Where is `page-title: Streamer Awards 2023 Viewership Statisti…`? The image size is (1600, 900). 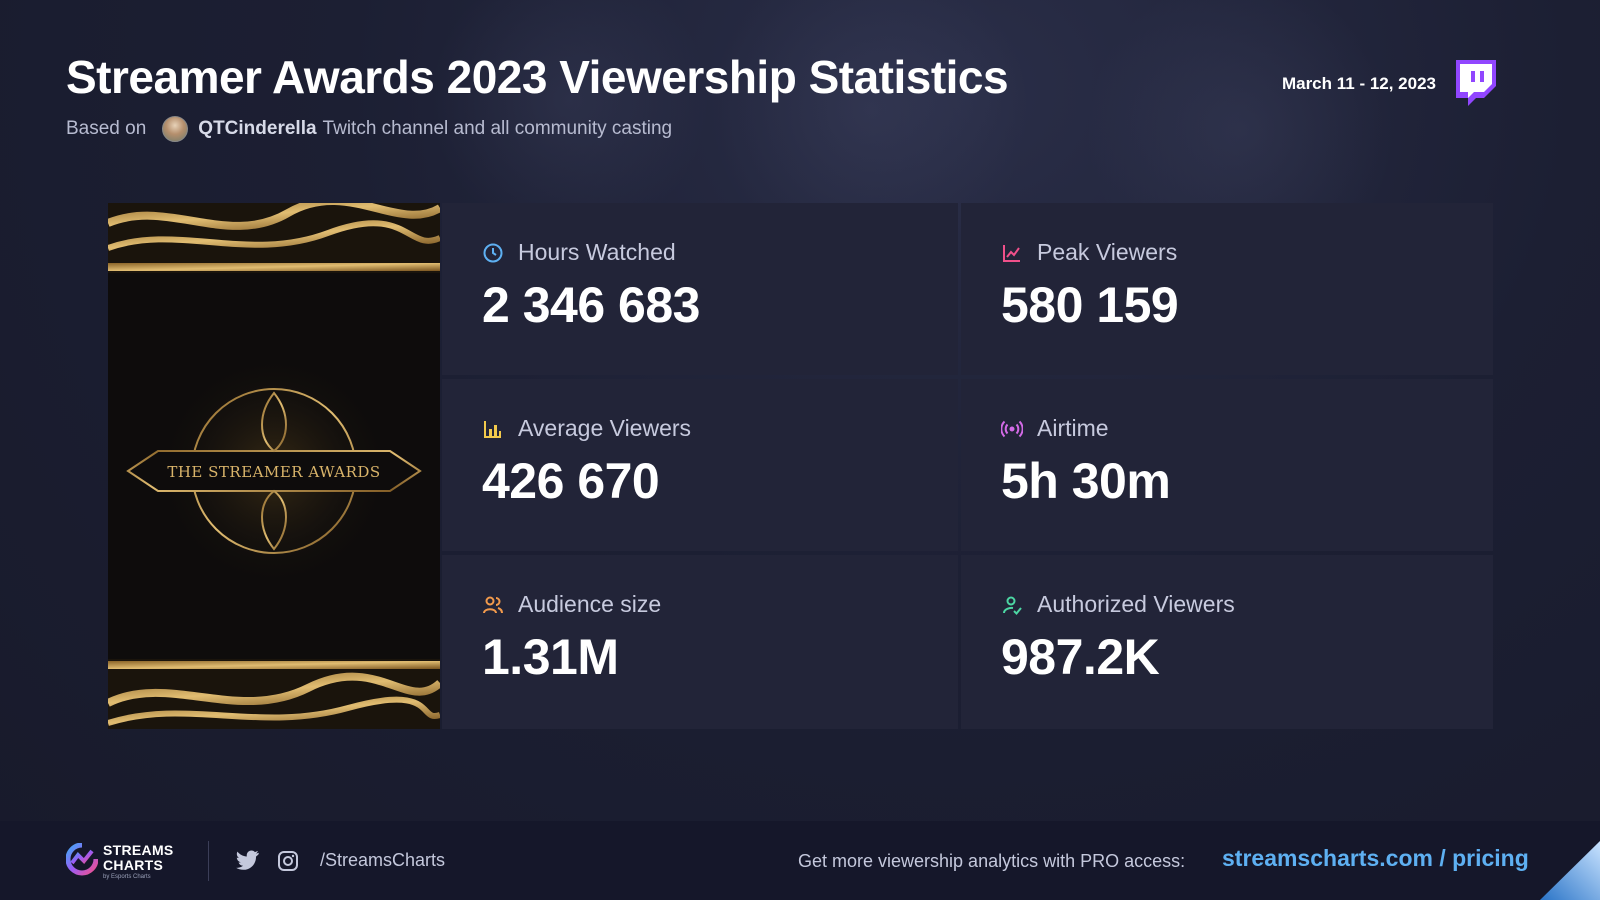
page-title: Streamer Awards 2023 Viewership Statisti… is located at coordinates (537, 77).